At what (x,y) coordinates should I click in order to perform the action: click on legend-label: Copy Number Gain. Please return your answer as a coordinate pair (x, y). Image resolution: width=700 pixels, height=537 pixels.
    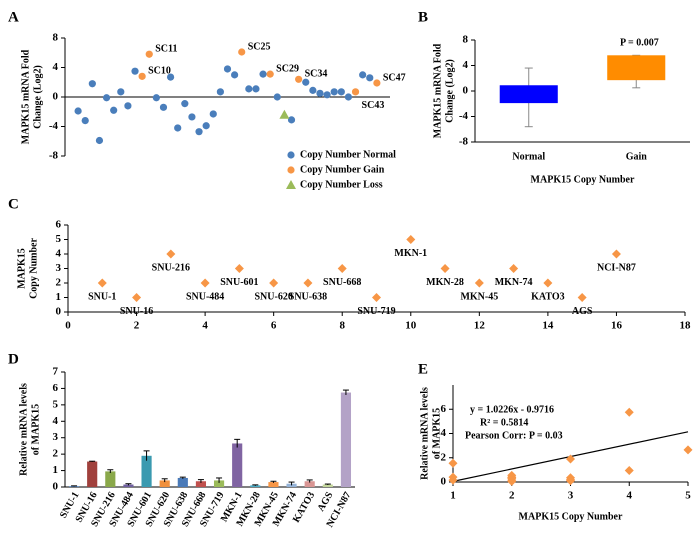
    Looking at the image, I should click on (342, 169).